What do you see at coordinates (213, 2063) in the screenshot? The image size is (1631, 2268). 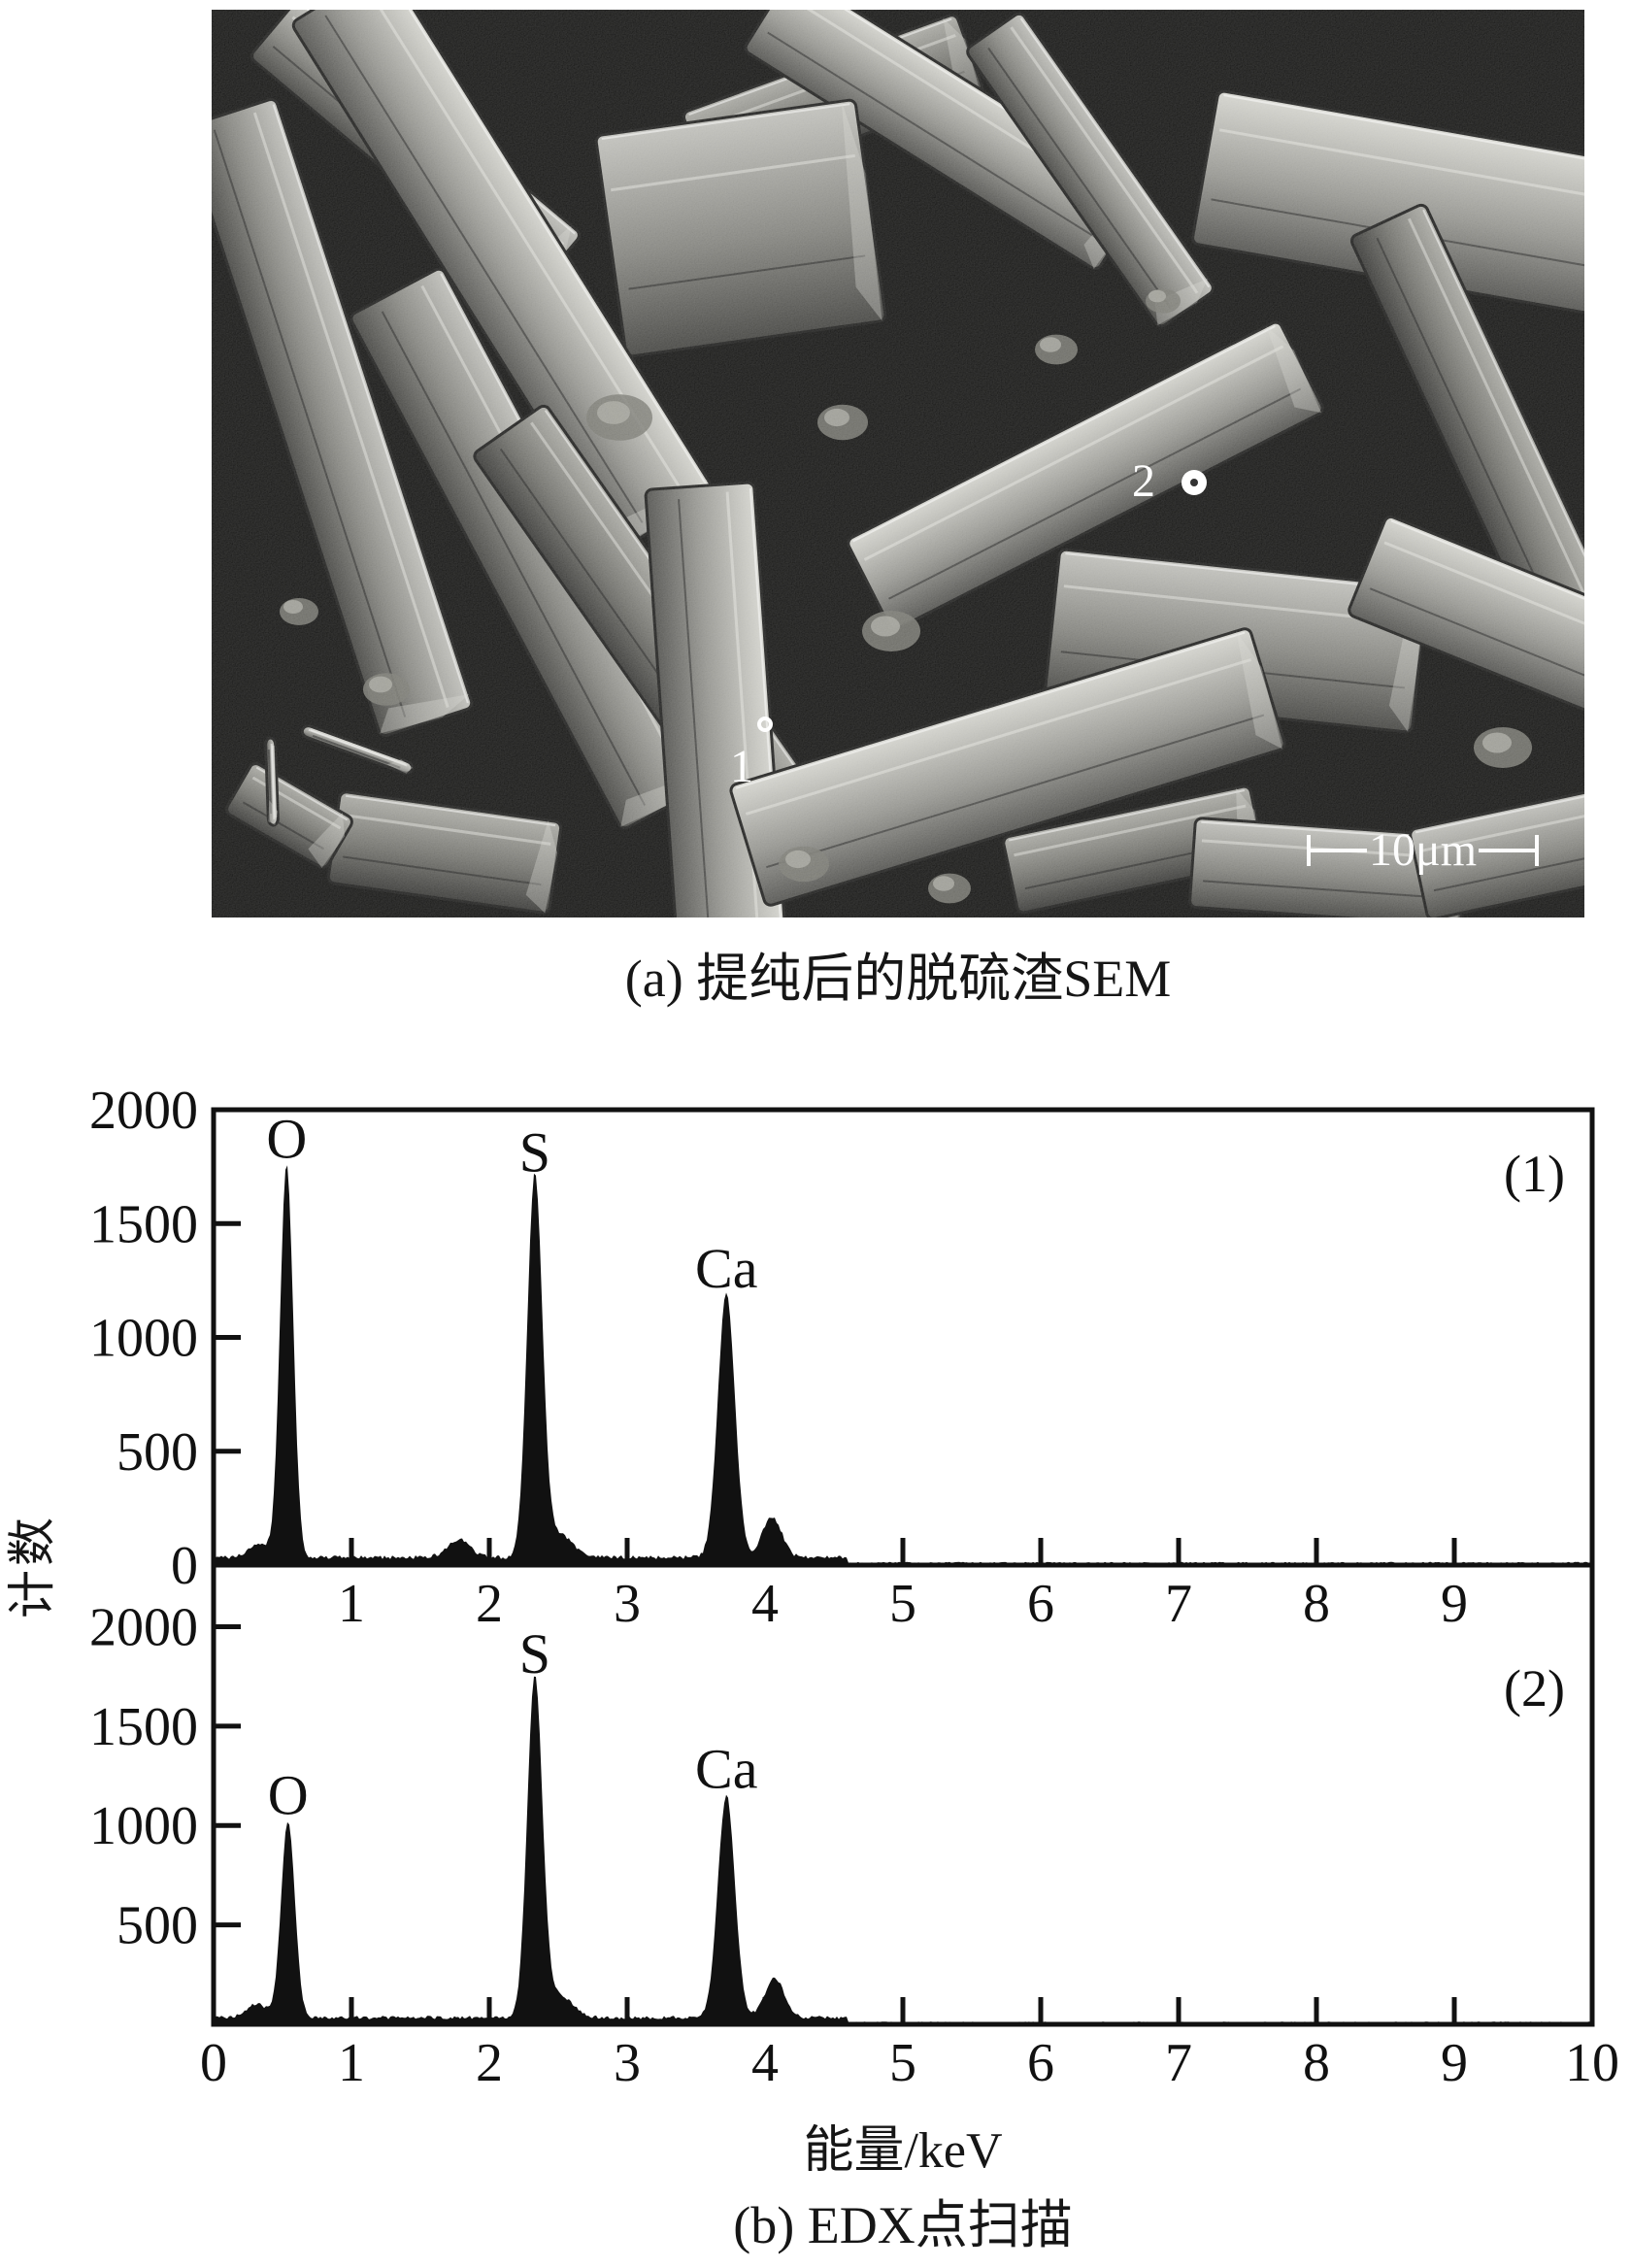 I see `x-tick-label: 0` at bounding box center [213, 2063].